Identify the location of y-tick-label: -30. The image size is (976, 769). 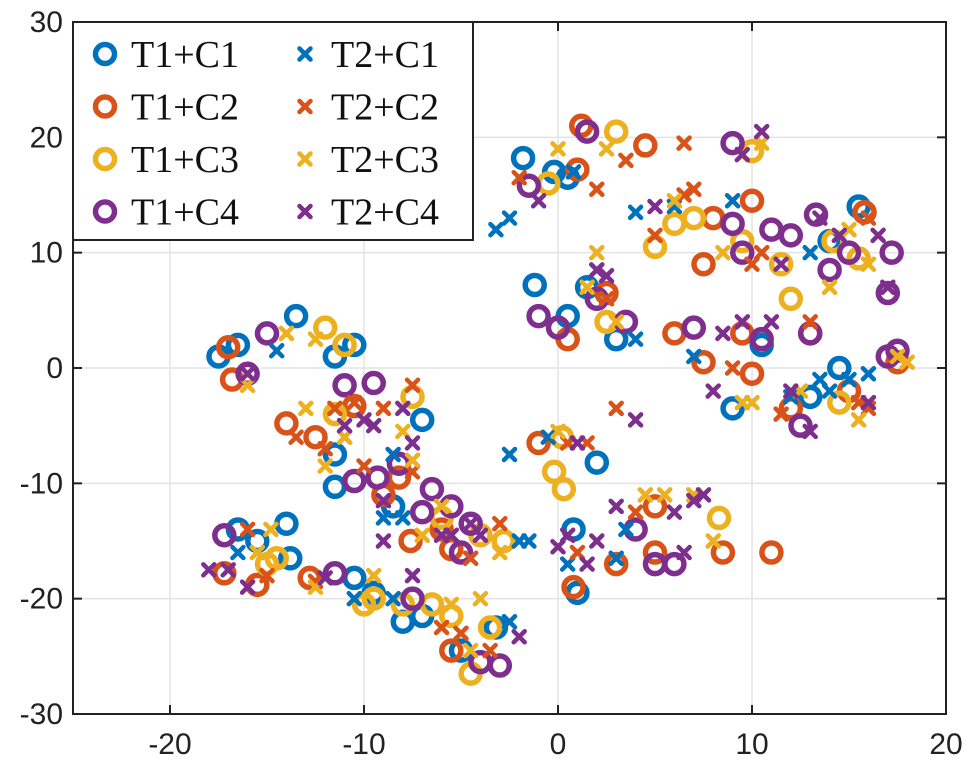
(41, 714).